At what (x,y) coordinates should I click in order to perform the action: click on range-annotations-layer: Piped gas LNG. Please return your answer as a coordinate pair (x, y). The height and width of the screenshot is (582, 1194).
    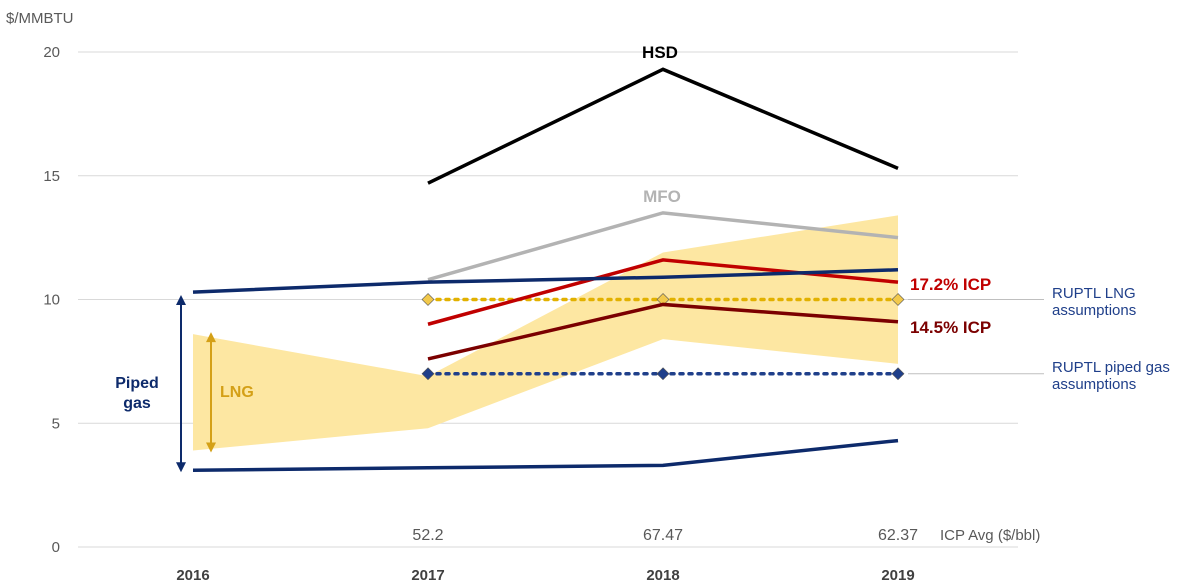
    Looking at the image, I should click on (184, 384).